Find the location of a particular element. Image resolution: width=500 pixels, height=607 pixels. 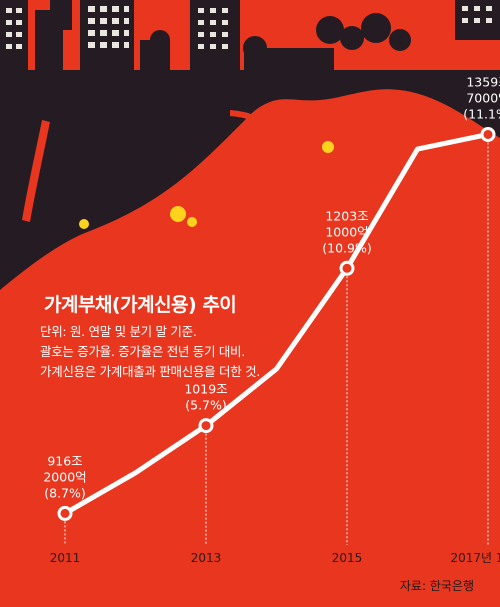

x-axis-ticks: 2011 2013 2015 2017년 1분기 is located at coordinates (275, 558).